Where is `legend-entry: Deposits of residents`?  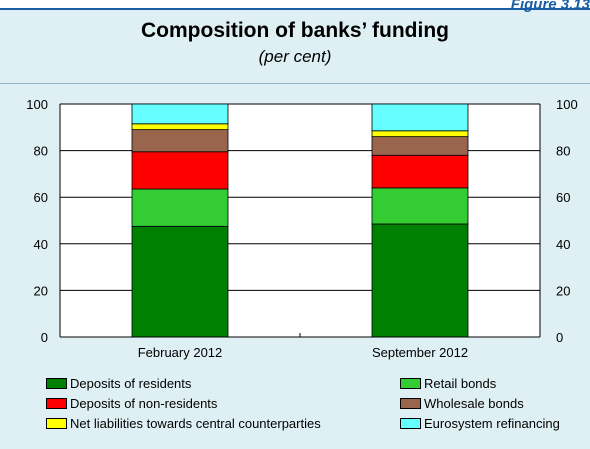
legend-entry: Deposits of residents is located at coordinates (118, 383).